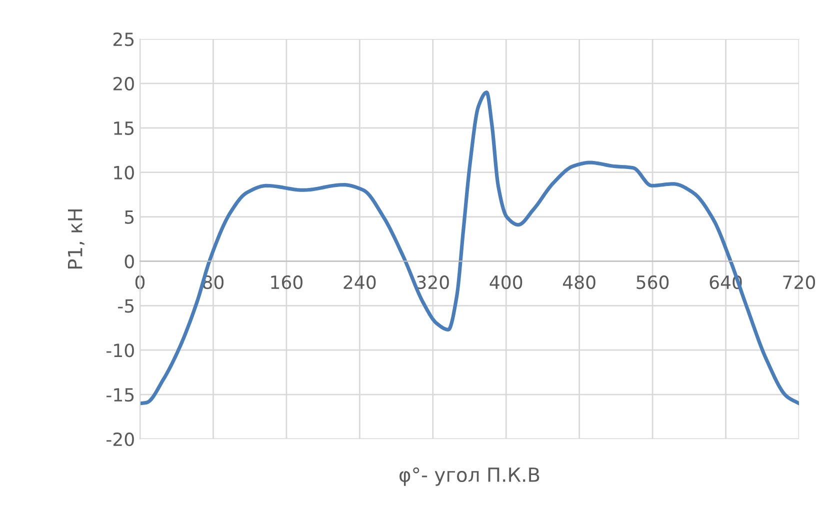 The height and width of the screenshot is (506, 836). Describe the element at coordinates (76, 239) in the screenshot. I see `y-axis-title: P1, кН` at that location.